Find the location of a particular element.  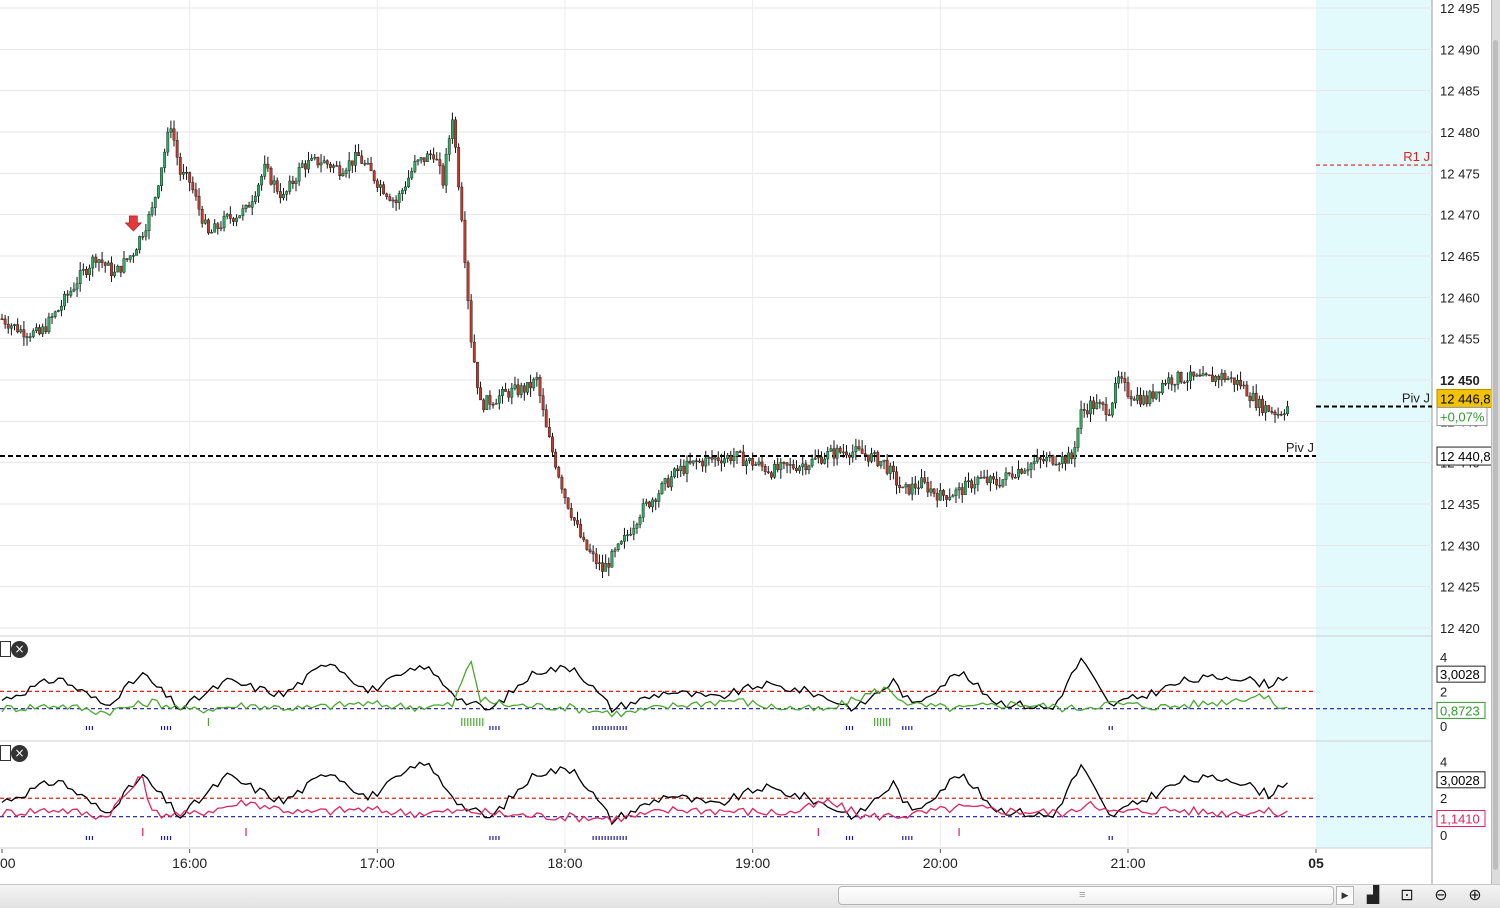

panel-2-maximize-button is located at coordinates (5, 753).